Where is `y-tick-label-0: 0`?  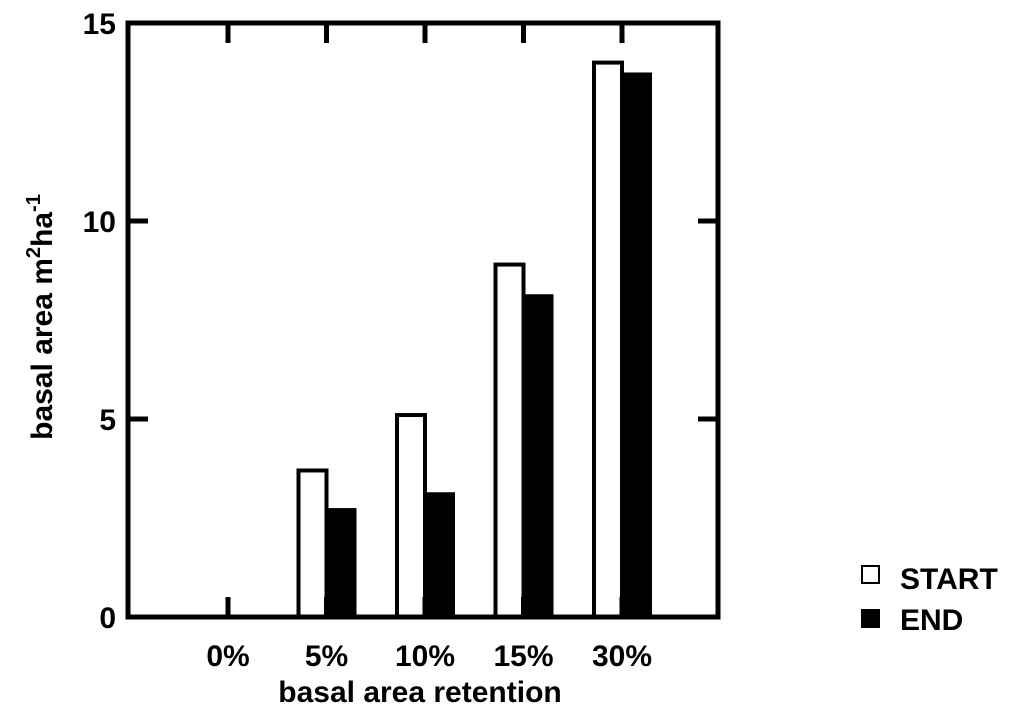 y-tick-label-0: 0 is located at coordinates (107, 618).